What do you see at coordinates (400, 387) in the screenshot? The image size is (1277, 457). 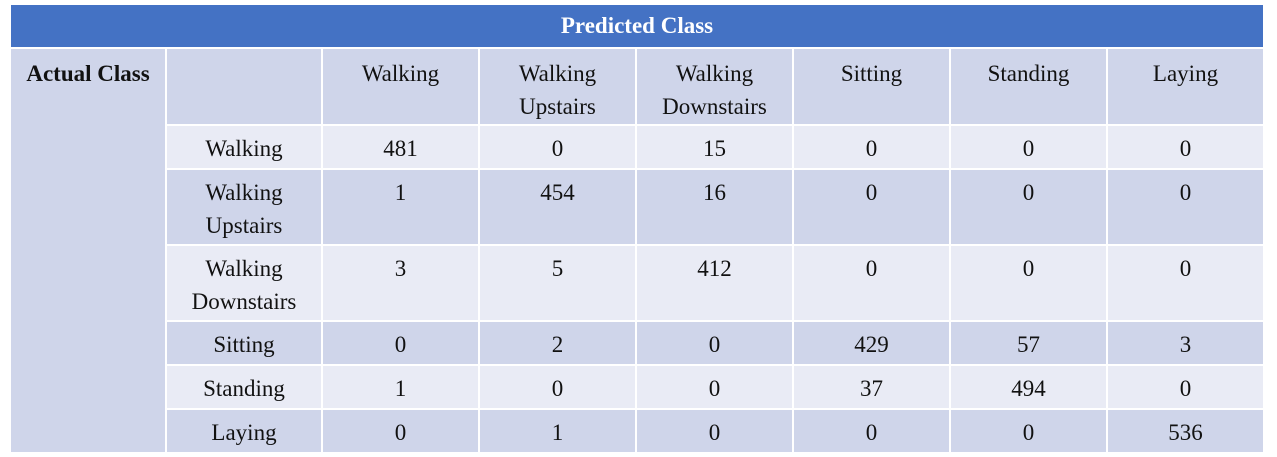 I see `cell-4-0: 1` at bounding box center [400, 387].